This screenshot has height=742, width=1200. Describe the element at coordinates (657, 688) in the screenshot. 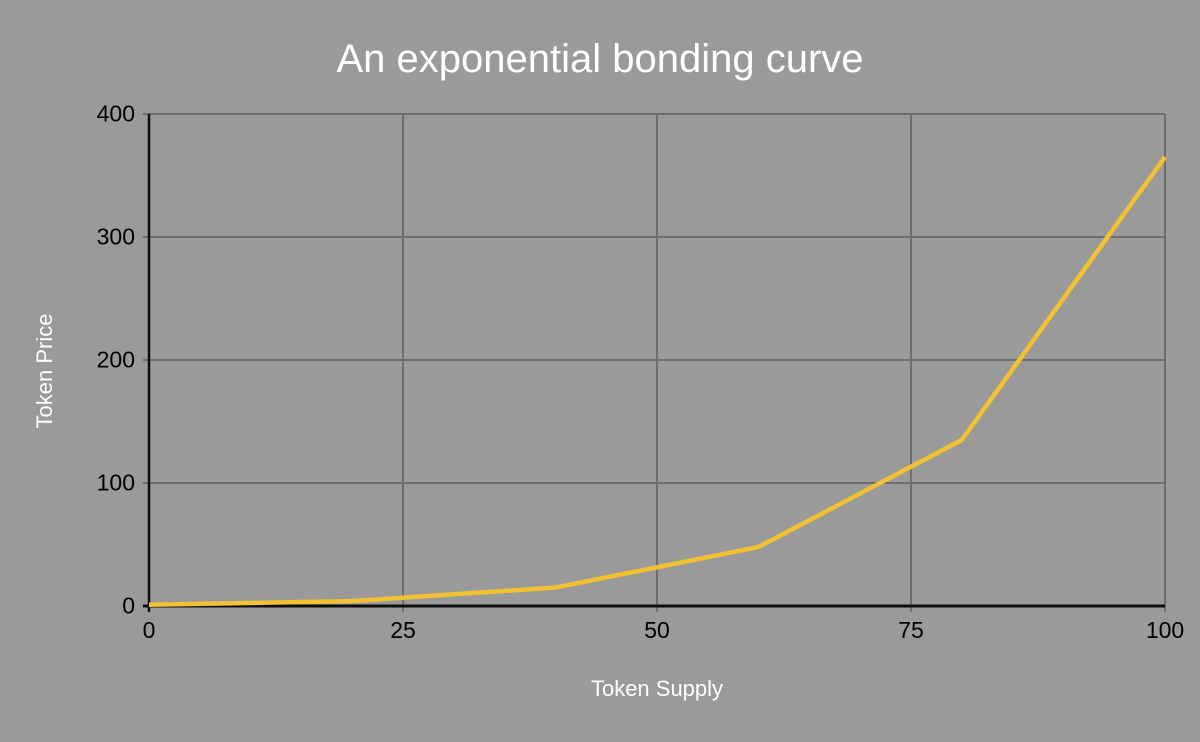

I see `x-axis-title: Token Supply` at that location.